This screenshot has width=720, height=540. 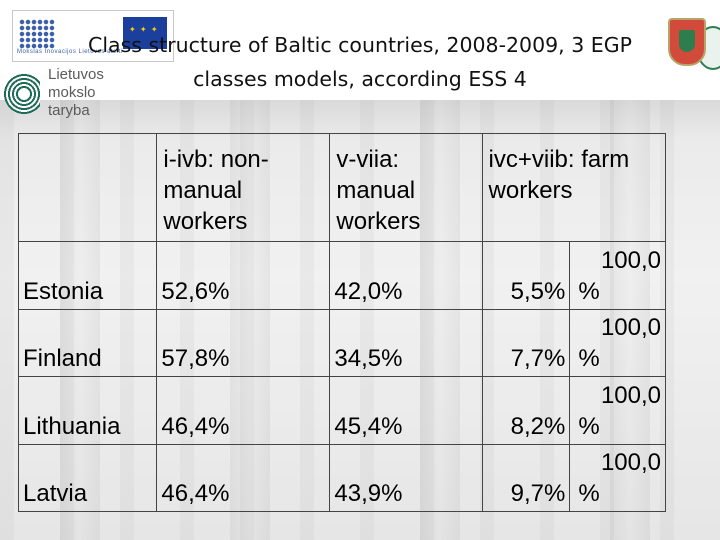 What do you see at coordinates (72, 92) in the screenshot?
I see `lmt-word-2: mokslo` at bounding box center [72, 92].